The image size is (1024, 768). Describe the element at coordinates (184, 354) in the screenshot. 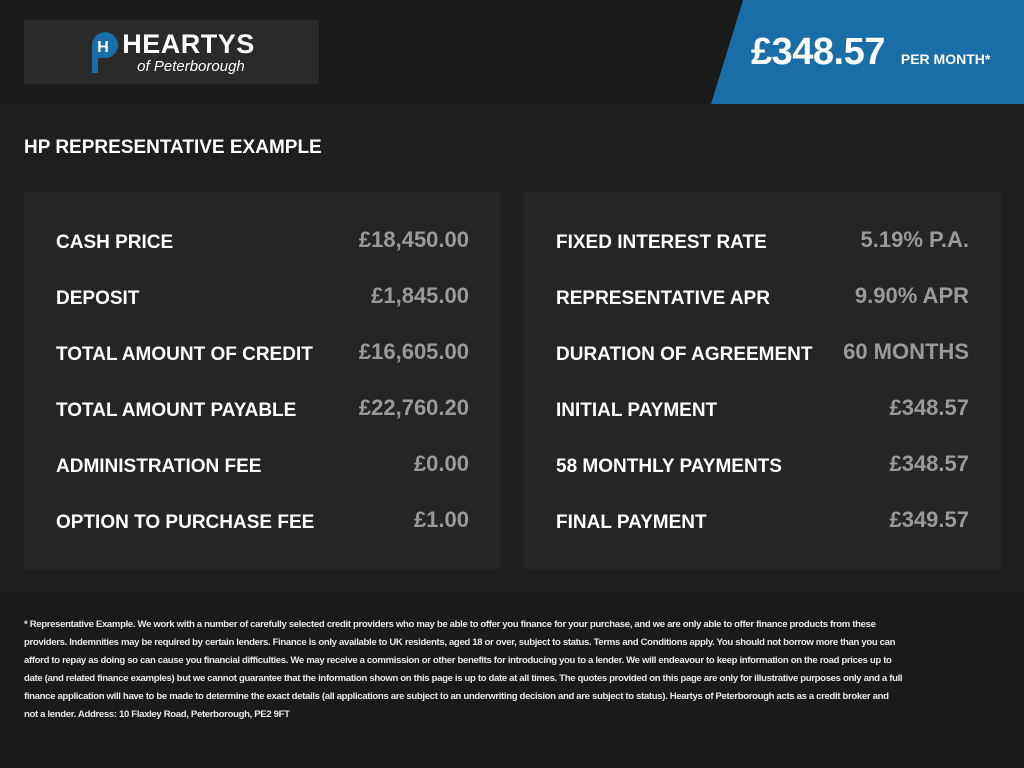

I see `row-label: TOTAL AMOUNT OF CREDIT` at that location.